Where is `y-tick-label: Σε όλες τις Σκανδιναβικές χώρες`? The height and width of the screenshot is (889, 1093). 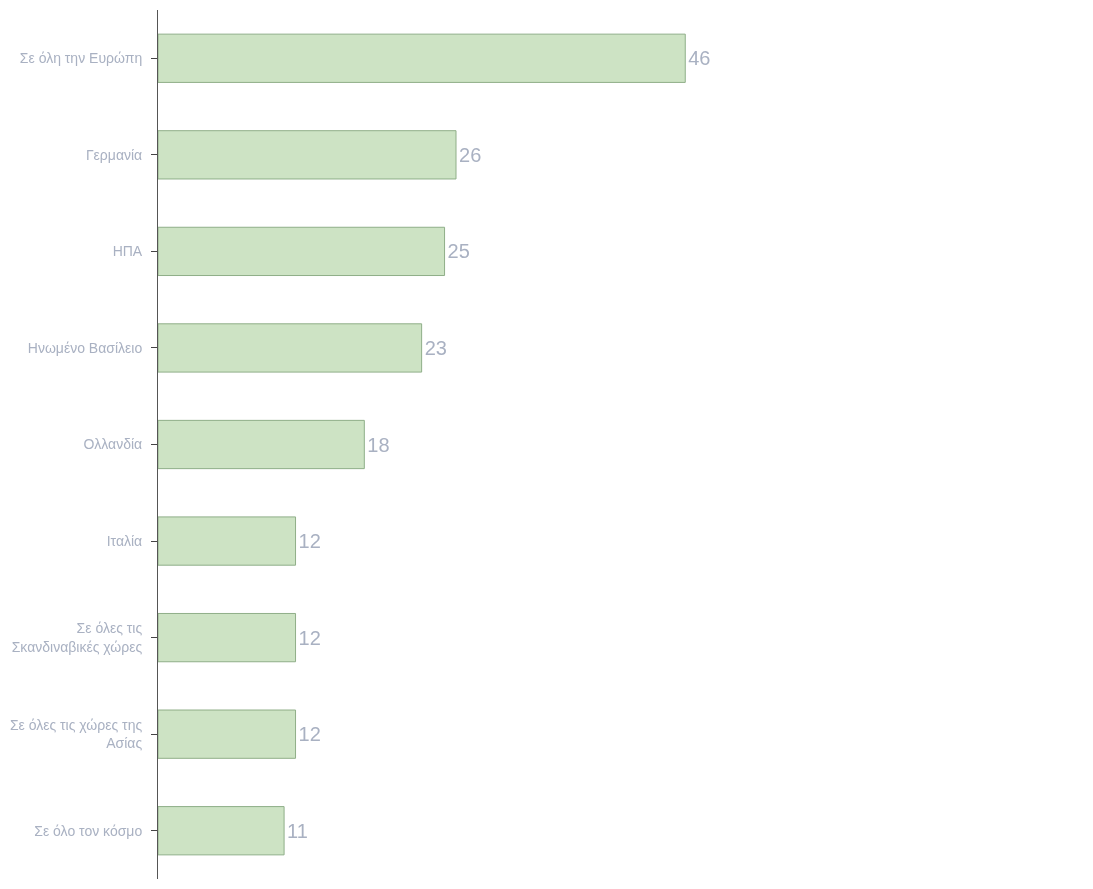 y-tick-label: Σε όλες τις Σκανδιναβικές χώρες is located at coordinates (77, 637).